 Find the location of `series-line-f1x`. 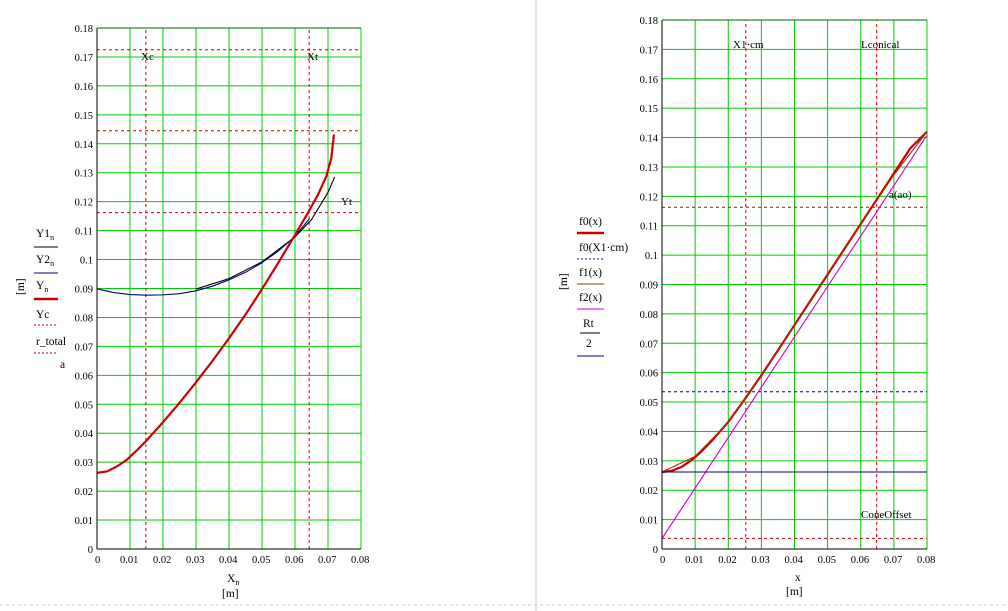

series-line-f1x is located at coordinates (794, 302).